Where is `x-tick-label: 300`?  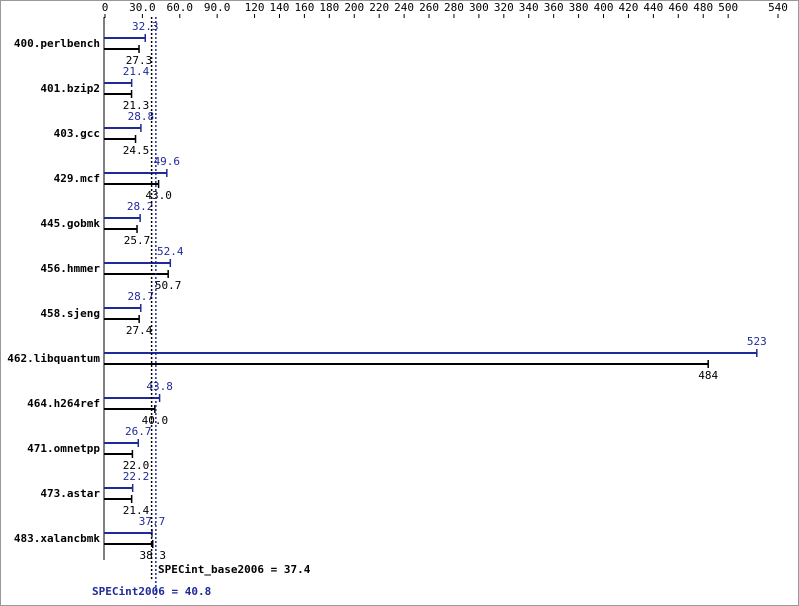
x-tick-label: 300 is located at coordinates (479, 7).